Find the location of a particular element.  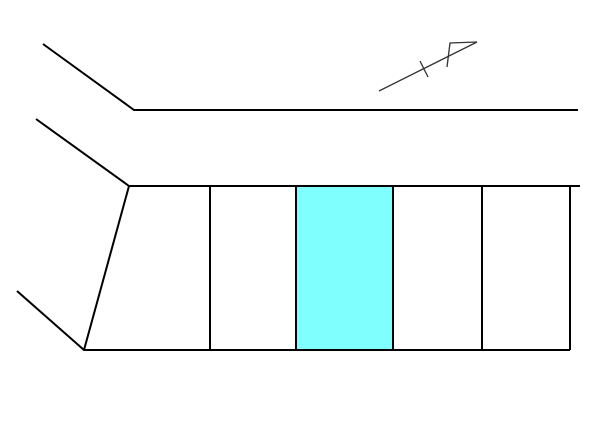

road-edge-upper is located at coordinates (310, 77).